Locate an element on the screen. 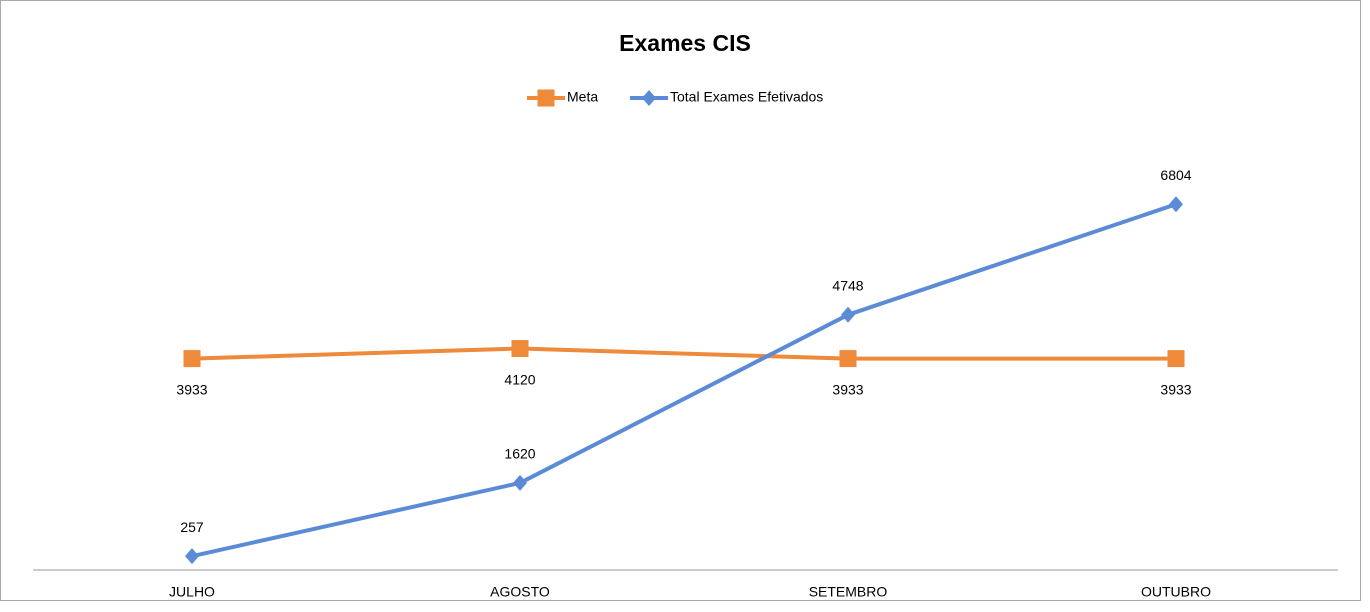 This screenshot has height=612, width=1370. x-tick-label: OUTUBRO is located at coordinates (1176, 592).